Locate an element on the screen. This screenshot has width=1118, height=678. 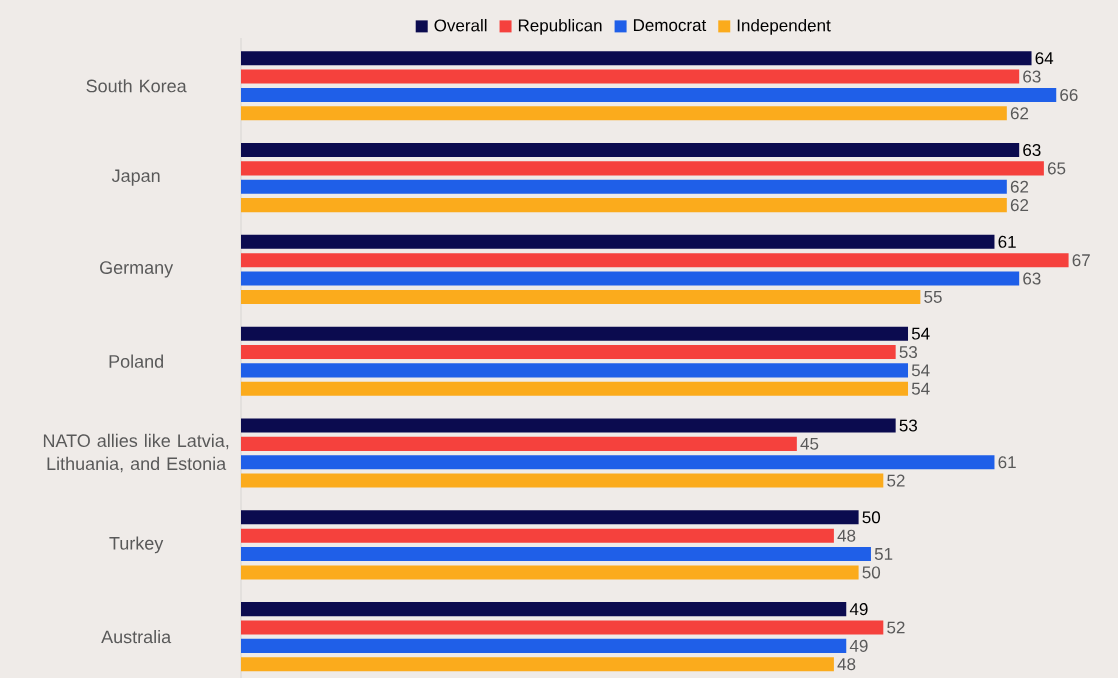
y-tick-label: Japan is located at coordinates (135, 177).